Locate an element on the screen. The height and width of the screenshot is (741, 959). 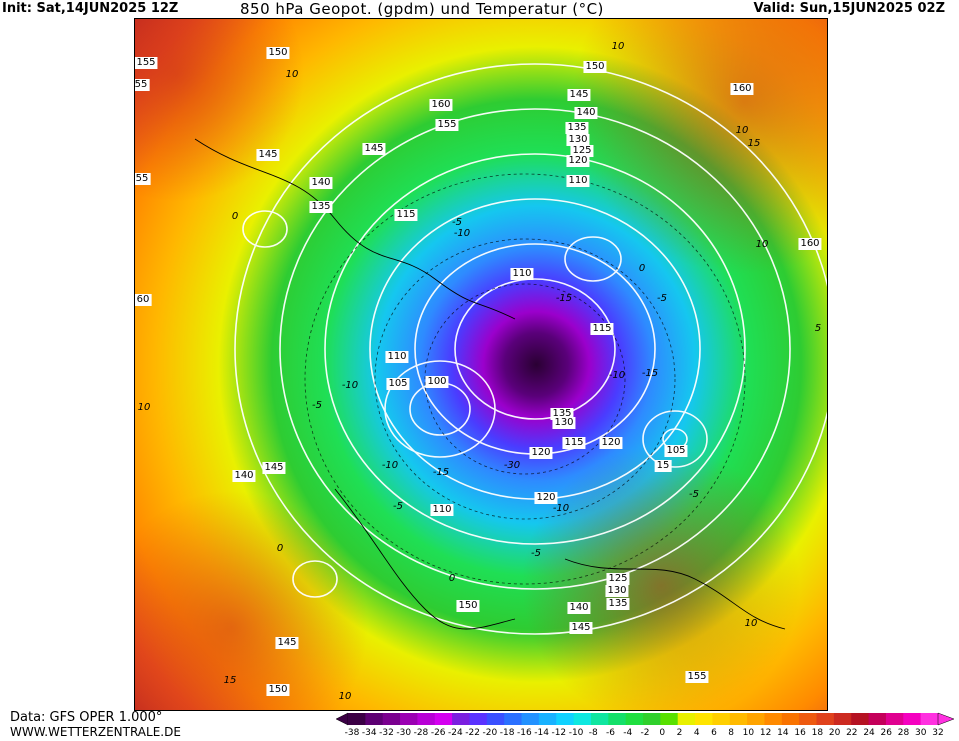
legend-tick-label: -8 is located at coordinates (593, 733).